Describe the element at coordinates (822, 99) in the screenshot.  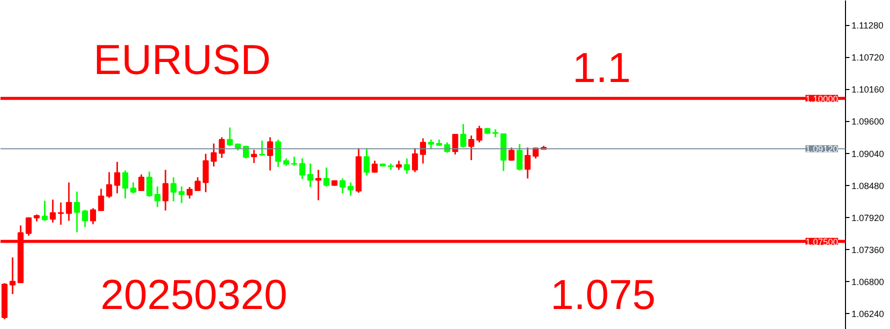
I see `ref-line-label: 1.10000` at that location.